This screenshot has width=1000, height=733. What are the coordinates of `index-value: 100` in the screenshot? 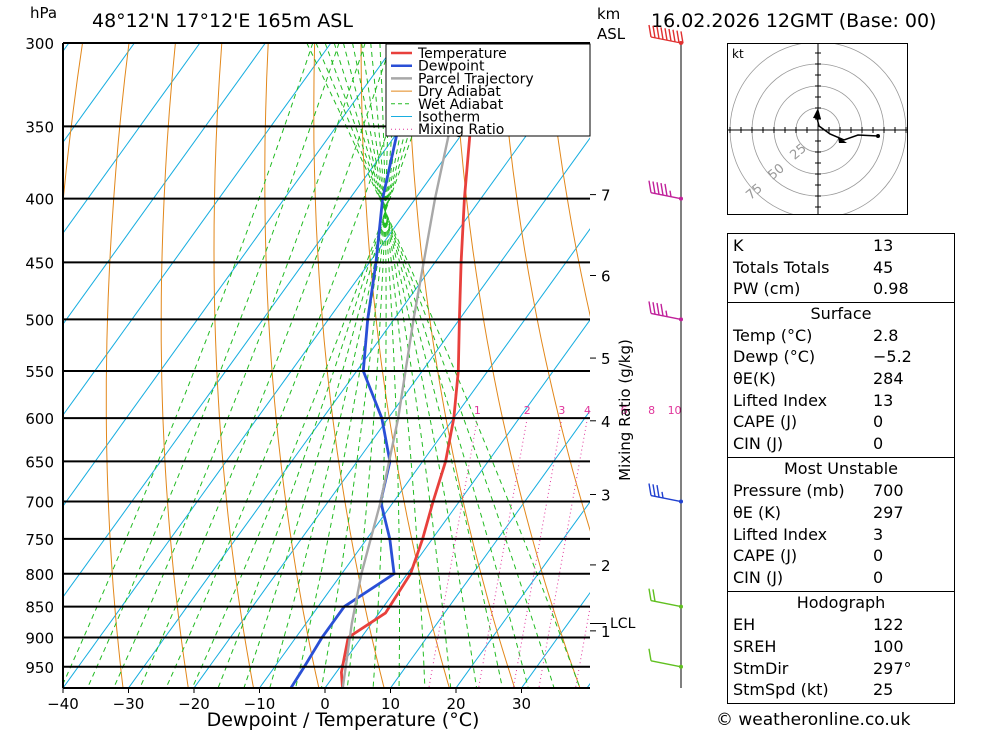 It's located at (888, 646).